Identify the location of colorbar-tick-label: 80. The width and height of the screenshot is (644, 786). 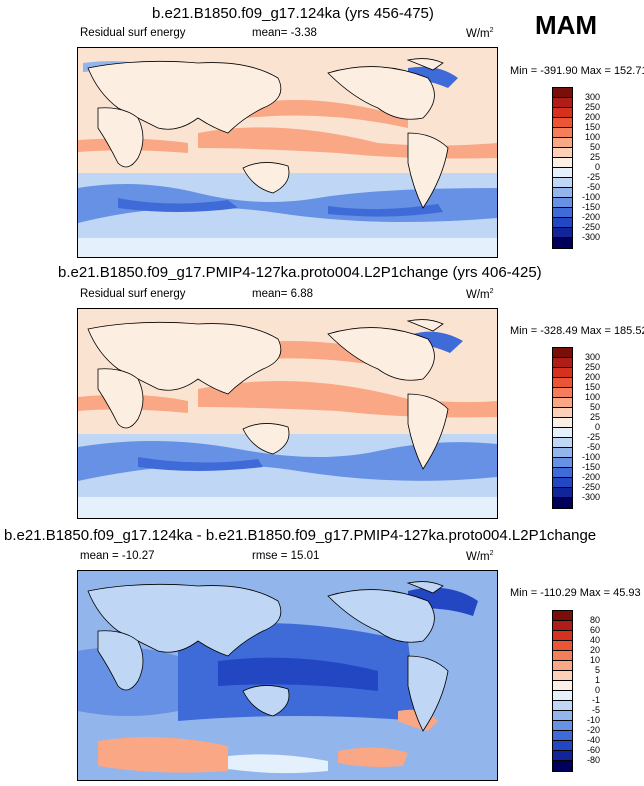
(594, 620).